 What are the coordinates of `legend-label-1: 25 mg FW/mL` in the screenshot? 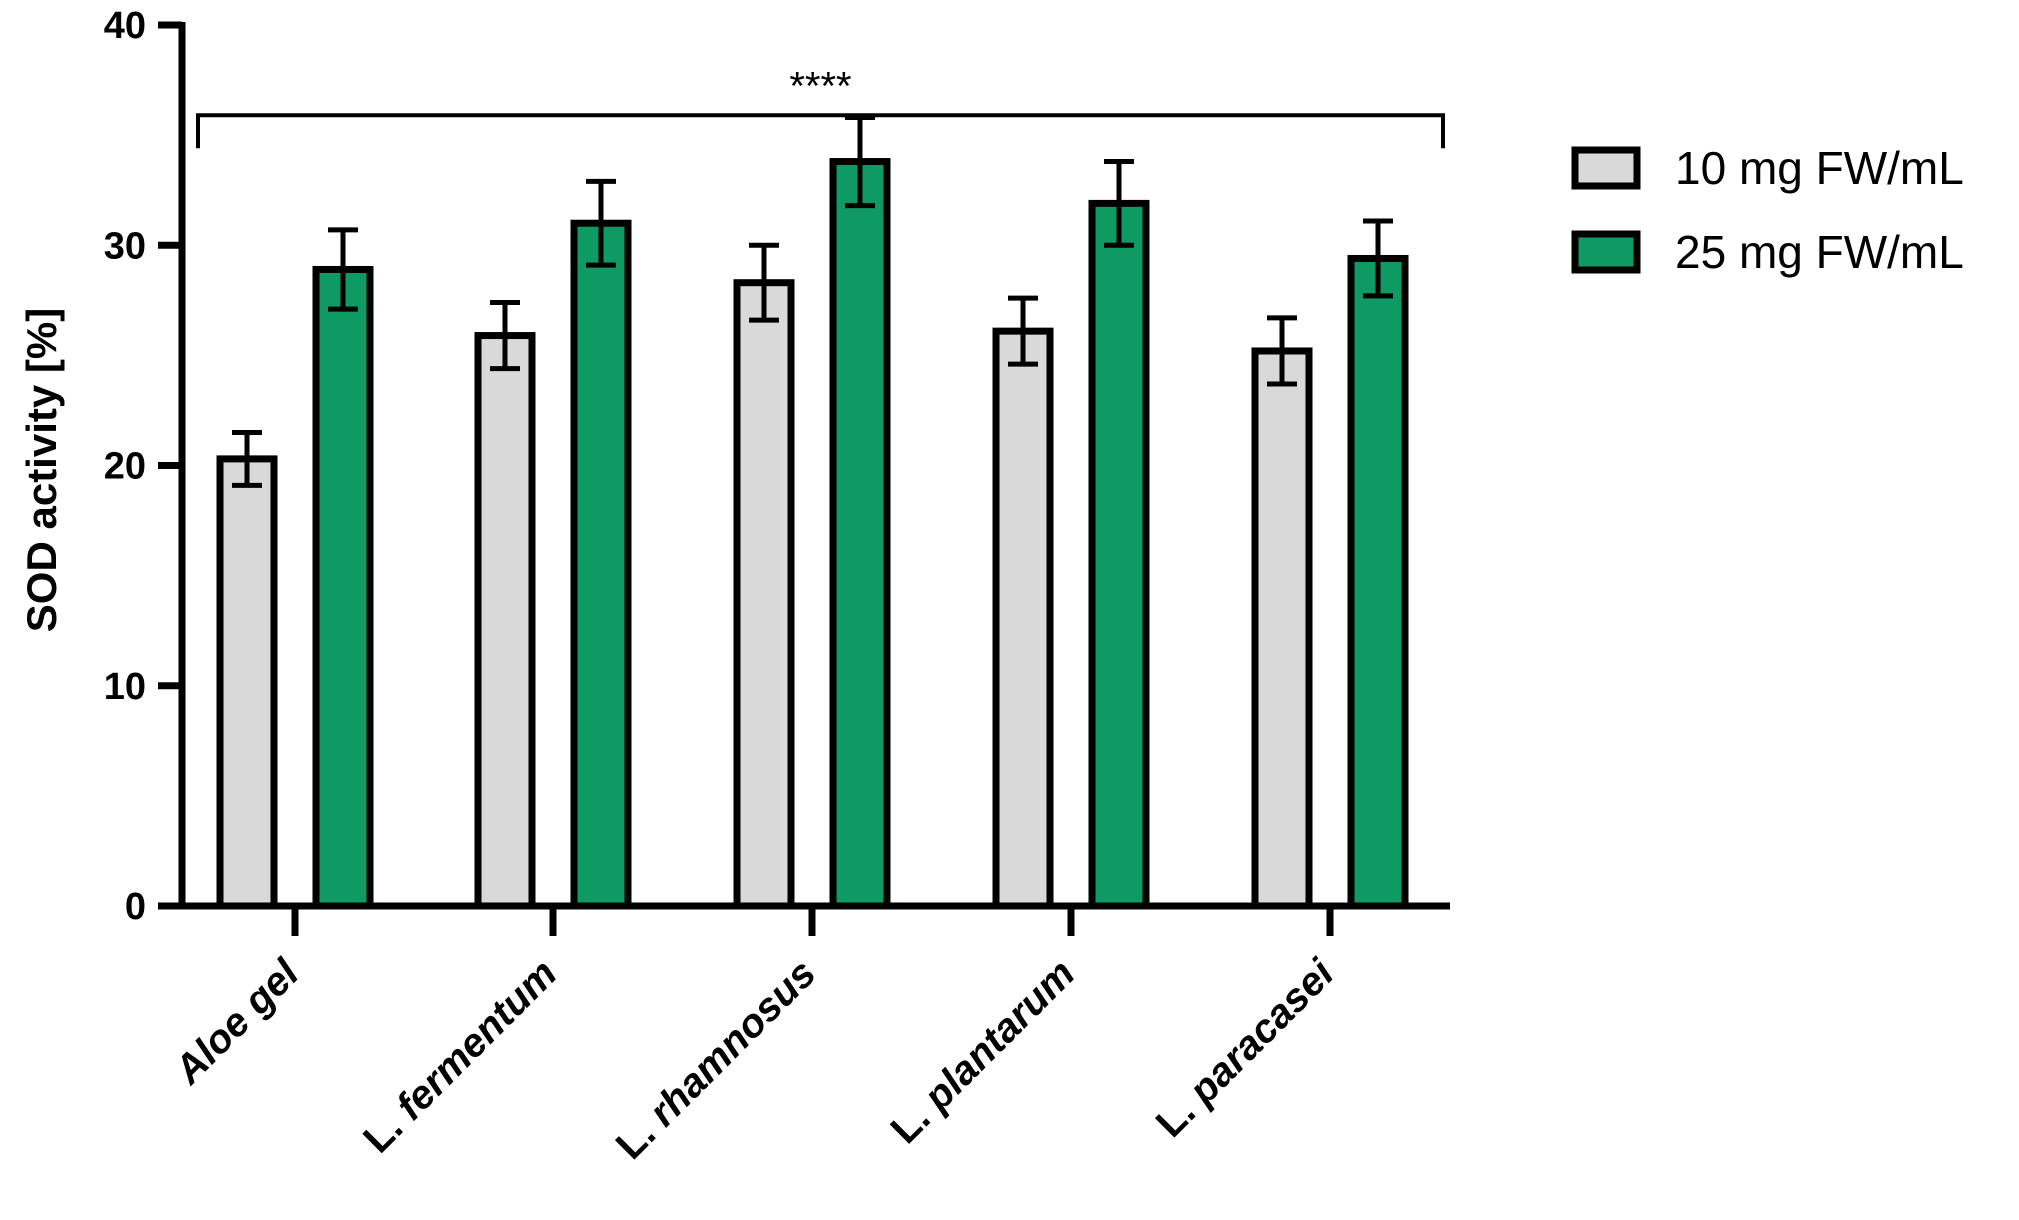 It's located at (1819, 252).